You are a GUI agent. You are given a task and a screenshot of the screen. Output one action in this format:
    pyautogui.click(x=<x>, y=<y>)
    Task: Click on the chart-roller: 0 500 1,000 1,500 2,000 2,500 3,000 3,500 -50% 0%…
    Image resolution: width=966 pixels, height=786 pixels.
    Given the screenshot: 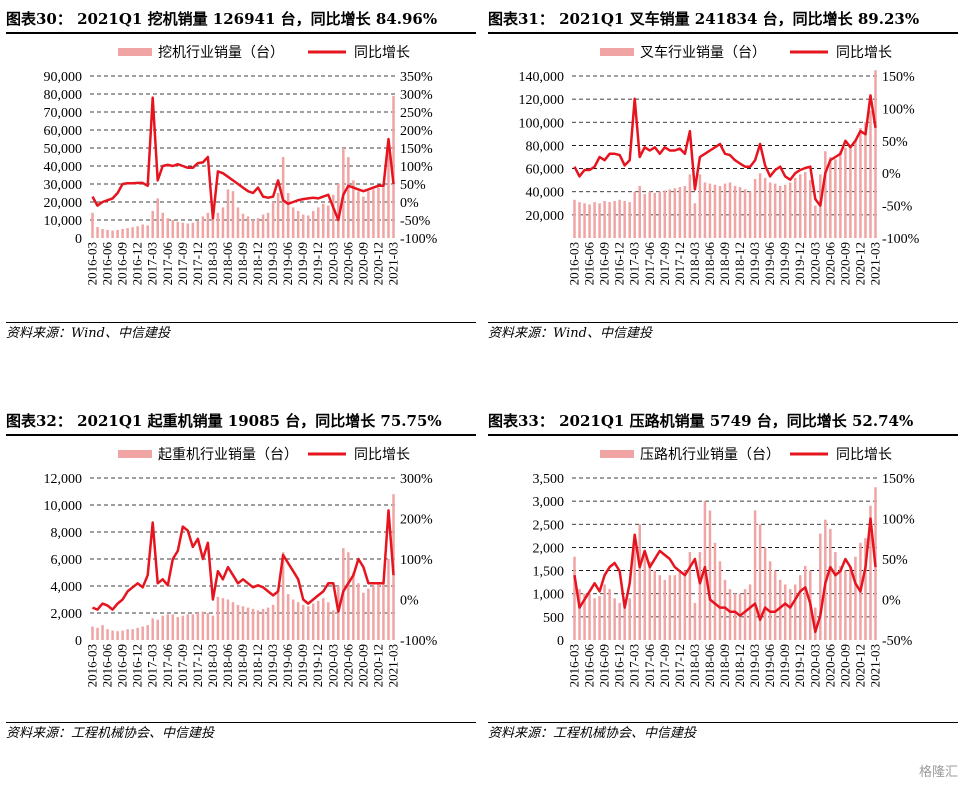 What is the action you would take?
    pyautogui.click(x=724, y=567)
    